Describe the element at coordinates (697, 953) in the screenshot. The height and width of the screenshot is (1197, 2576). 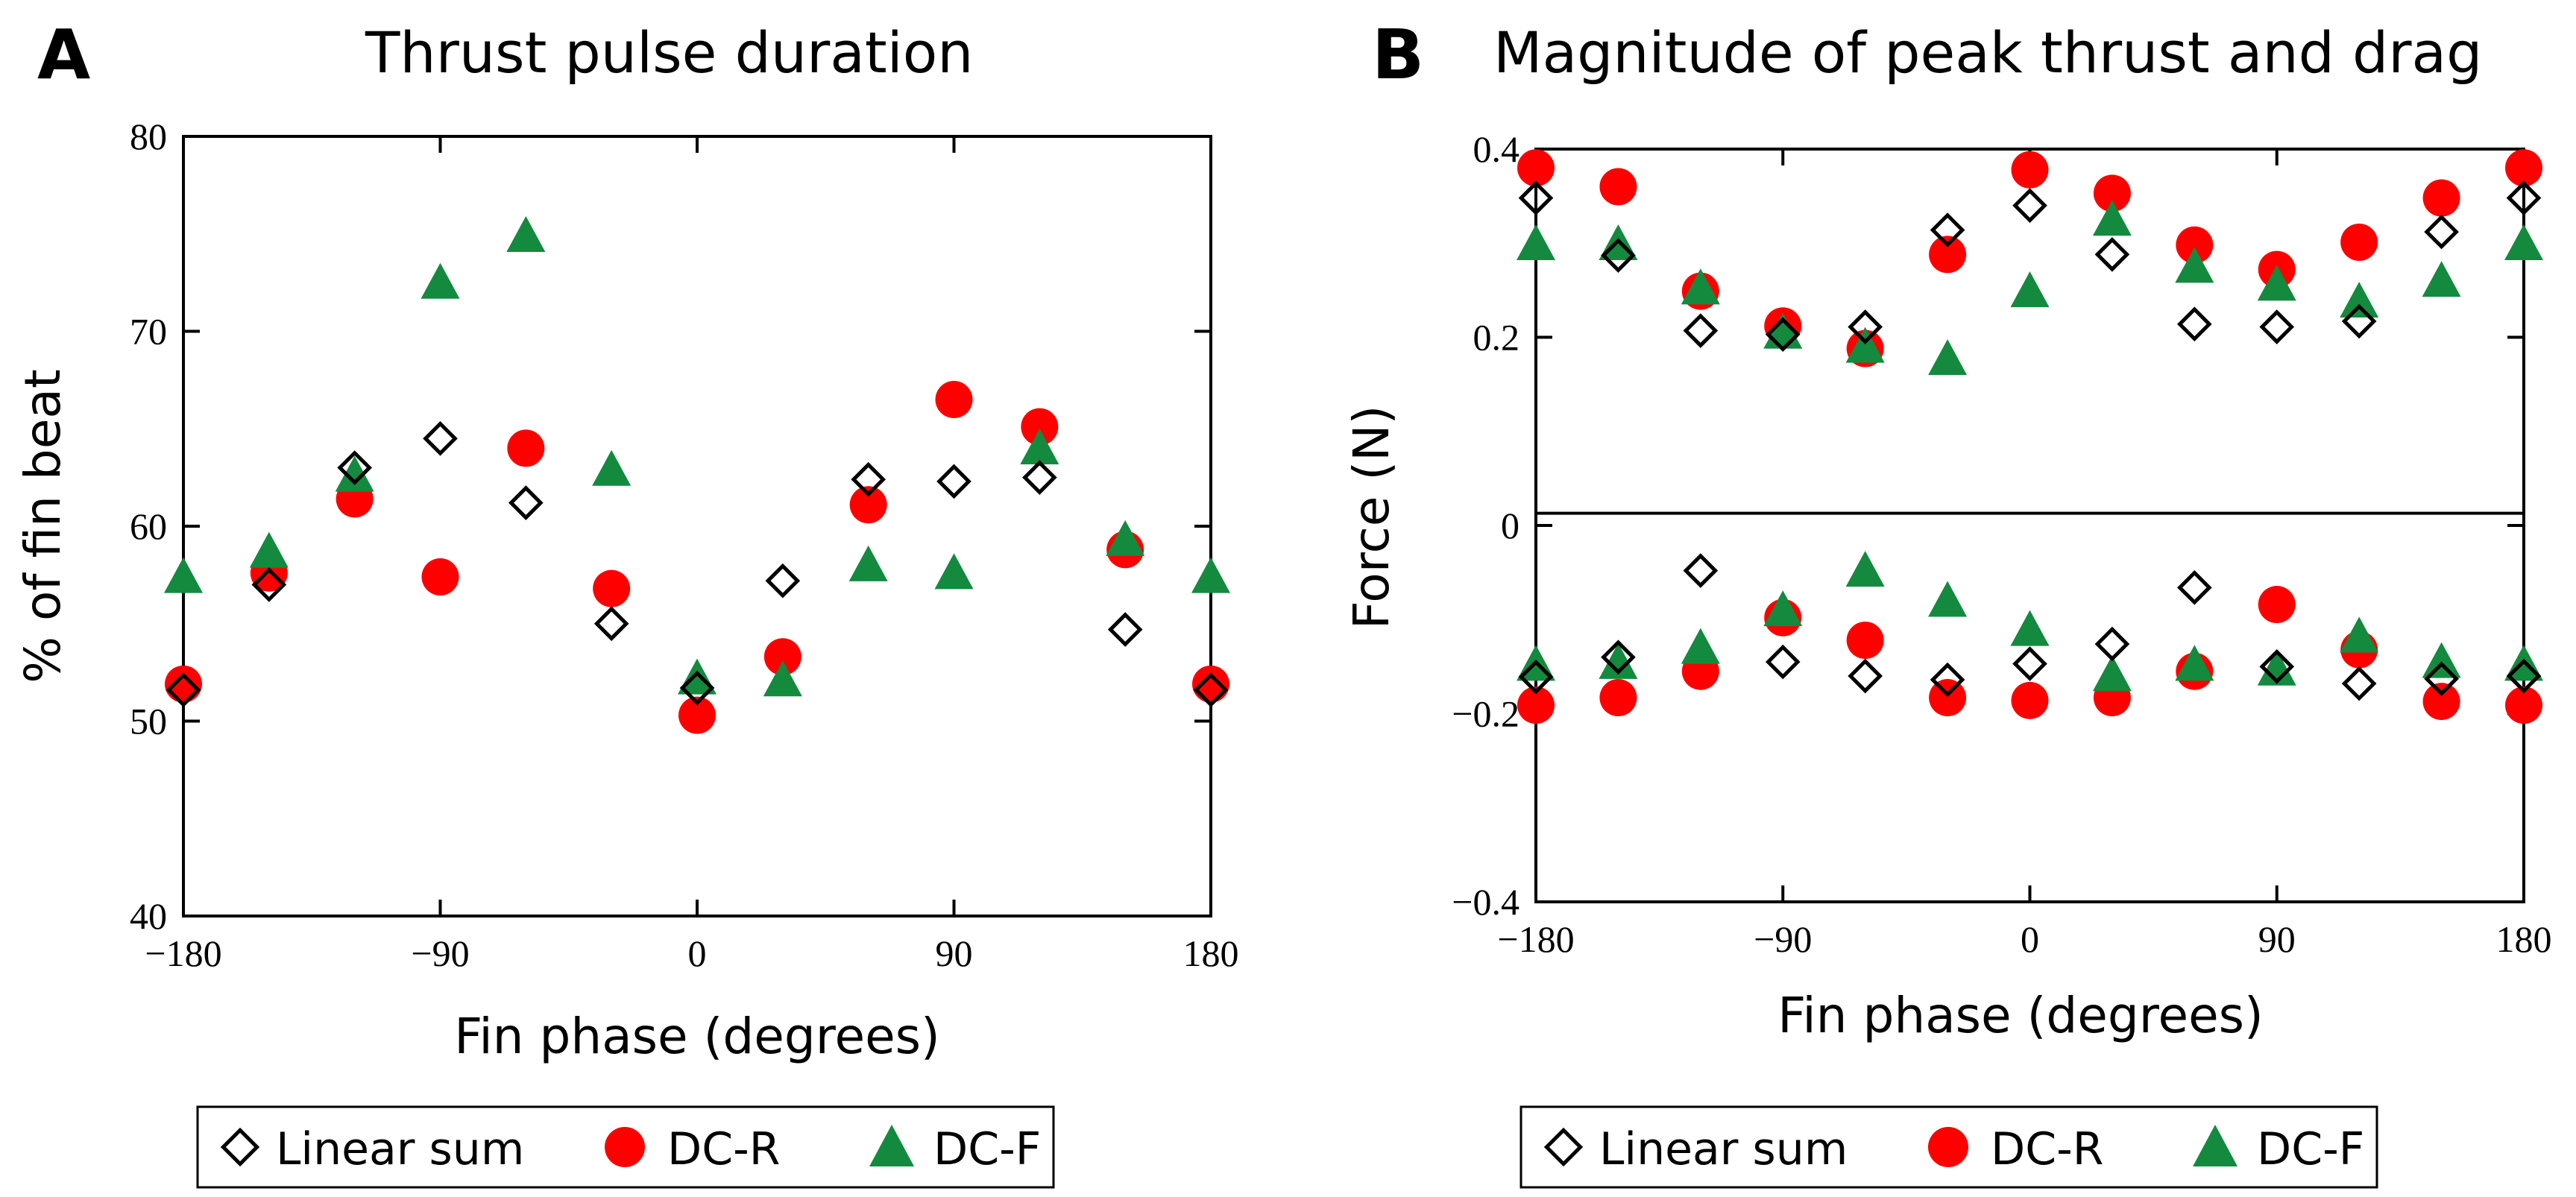
I see `x-tick-label: 0` at that location.